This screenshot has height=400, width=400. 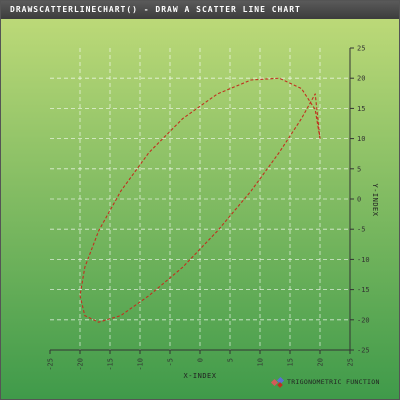 What do you see at coordinates (171, 362) in the screenshot?
I see `x-tick-label: -5` at bounding box center [171, 362].